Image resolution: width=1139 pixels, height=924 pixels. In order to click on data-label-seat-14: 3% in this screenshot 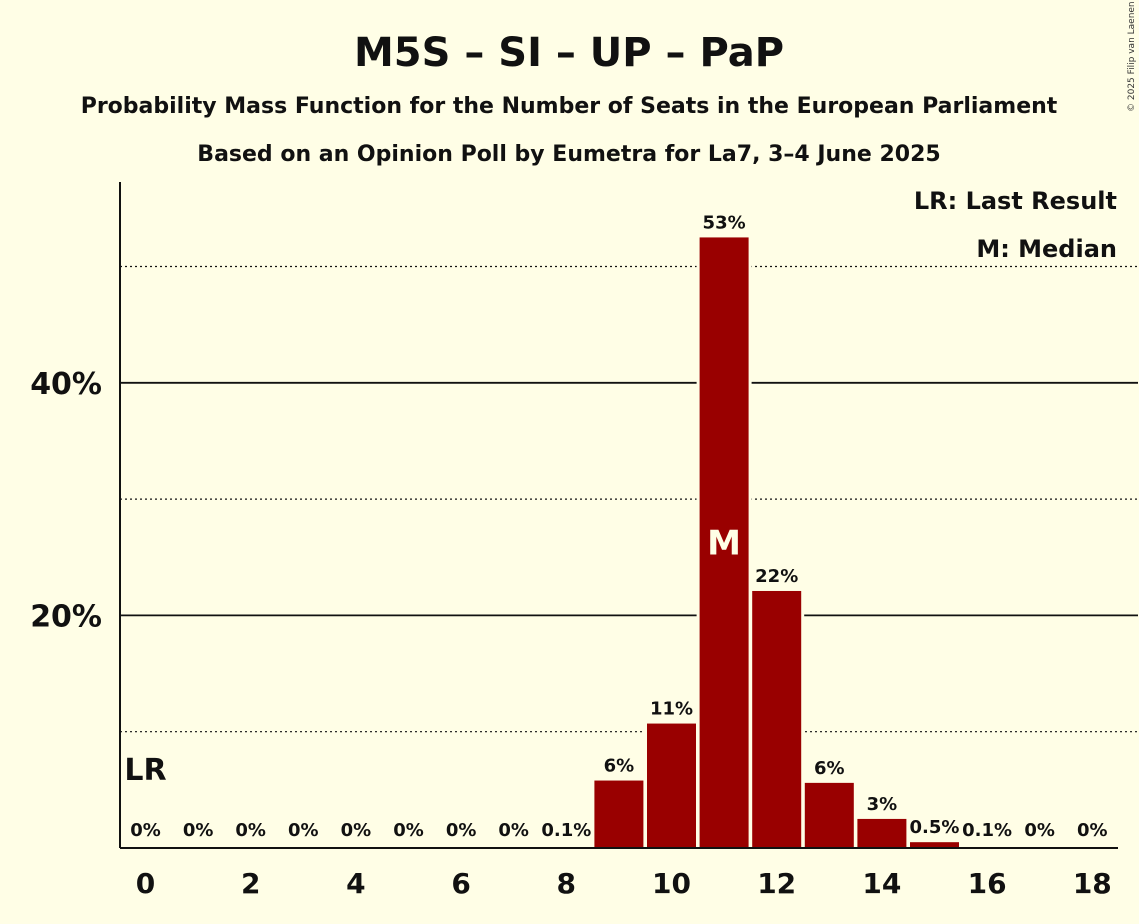, I will do `click(882, 804)`.